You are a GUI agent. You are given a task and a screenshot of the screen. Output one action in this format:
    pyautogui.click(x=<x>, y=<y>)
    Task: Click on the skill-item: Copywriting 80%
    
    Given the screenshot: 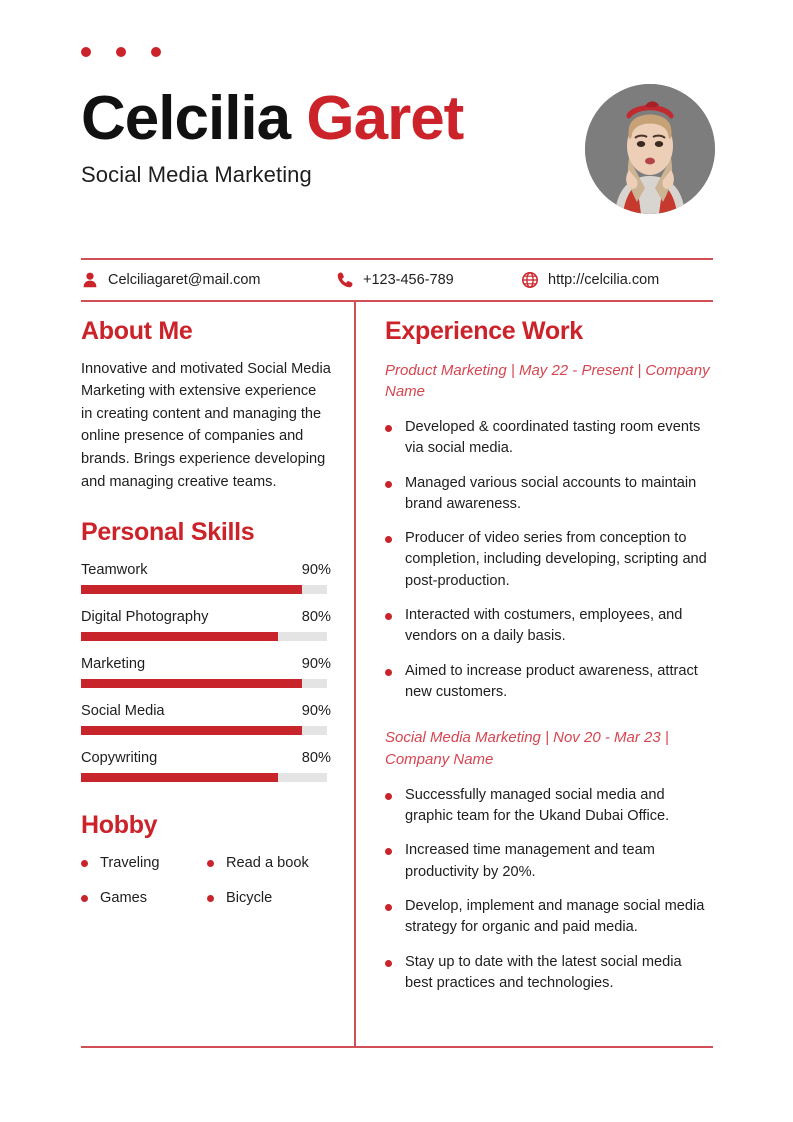 What is the action you would take?
    pyautogui.click(x=206, y=766)
    